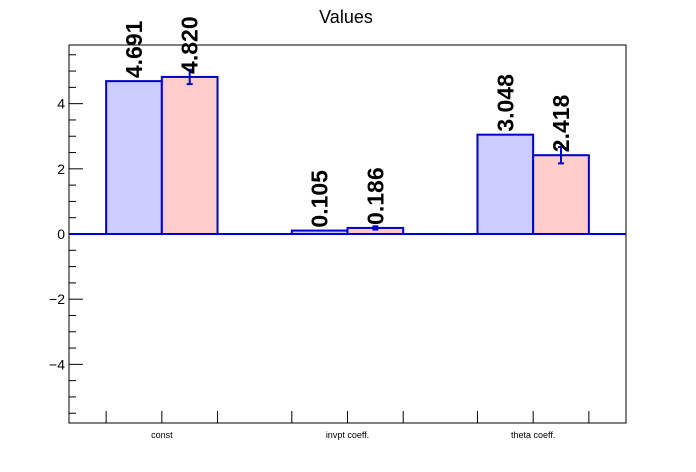 This screenshot has width=696, height=472. What do you see at coordinates (505, 103) in the screenshot?
I see `value-label: 3.048` at bounding box center [505, 103].